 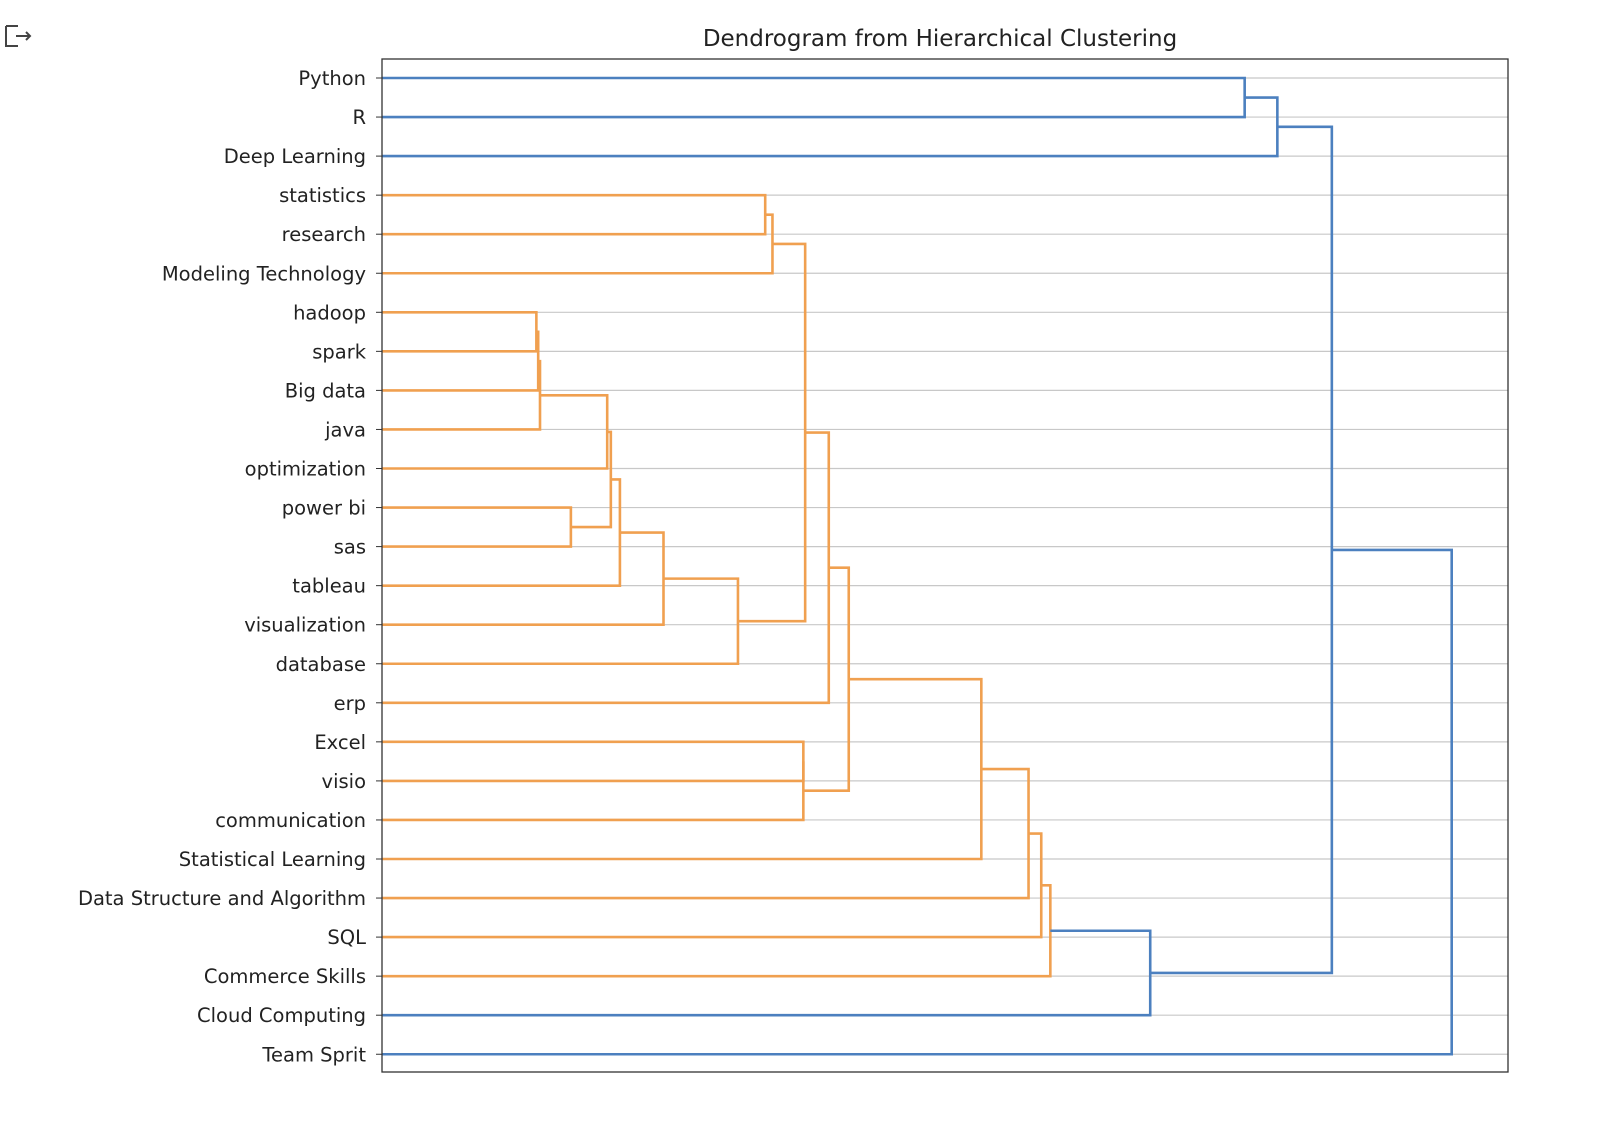 What do you see at coordinates (329, 586) in the screenshot?
I see `leaf-label: tableau` at bounding box center [329, 586].